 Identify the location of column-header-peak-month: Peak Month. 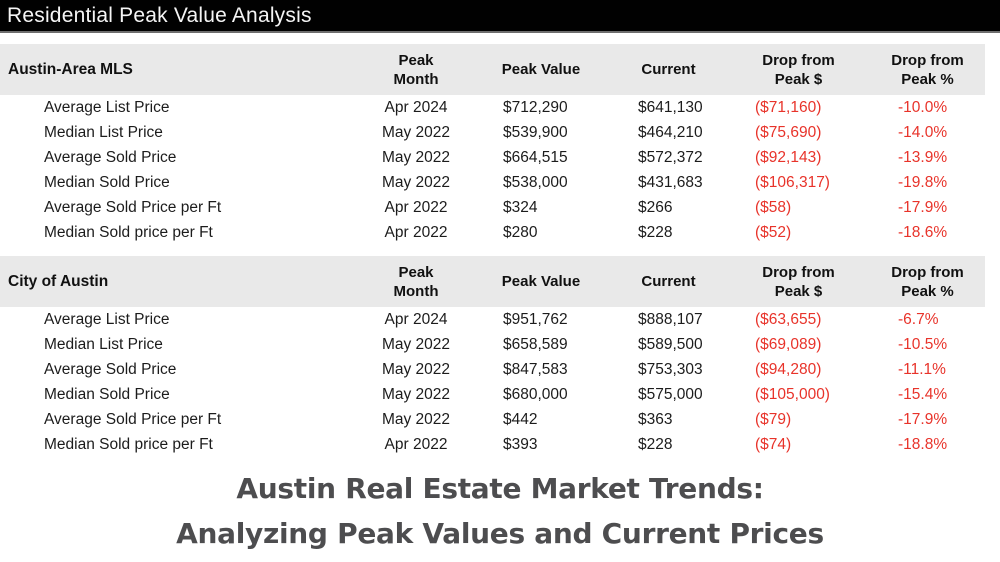
(416, 69).